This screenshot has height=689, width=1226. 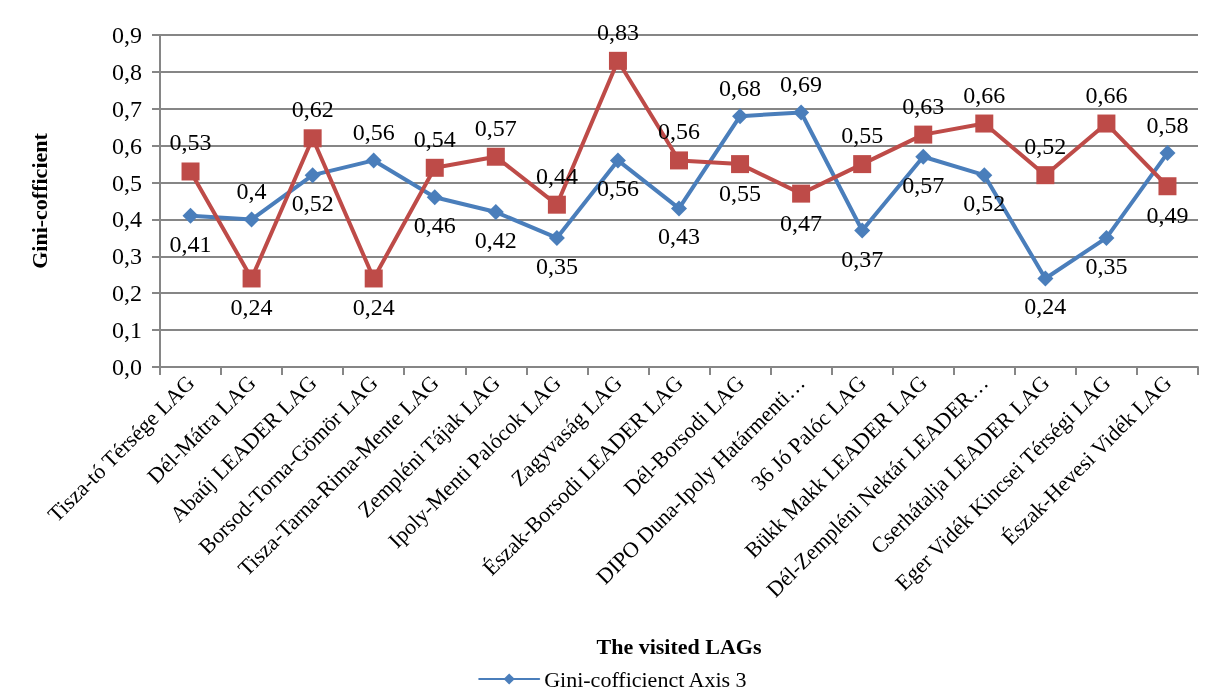 I want to click on data-label: 0,53, so click(x=190, y=142).